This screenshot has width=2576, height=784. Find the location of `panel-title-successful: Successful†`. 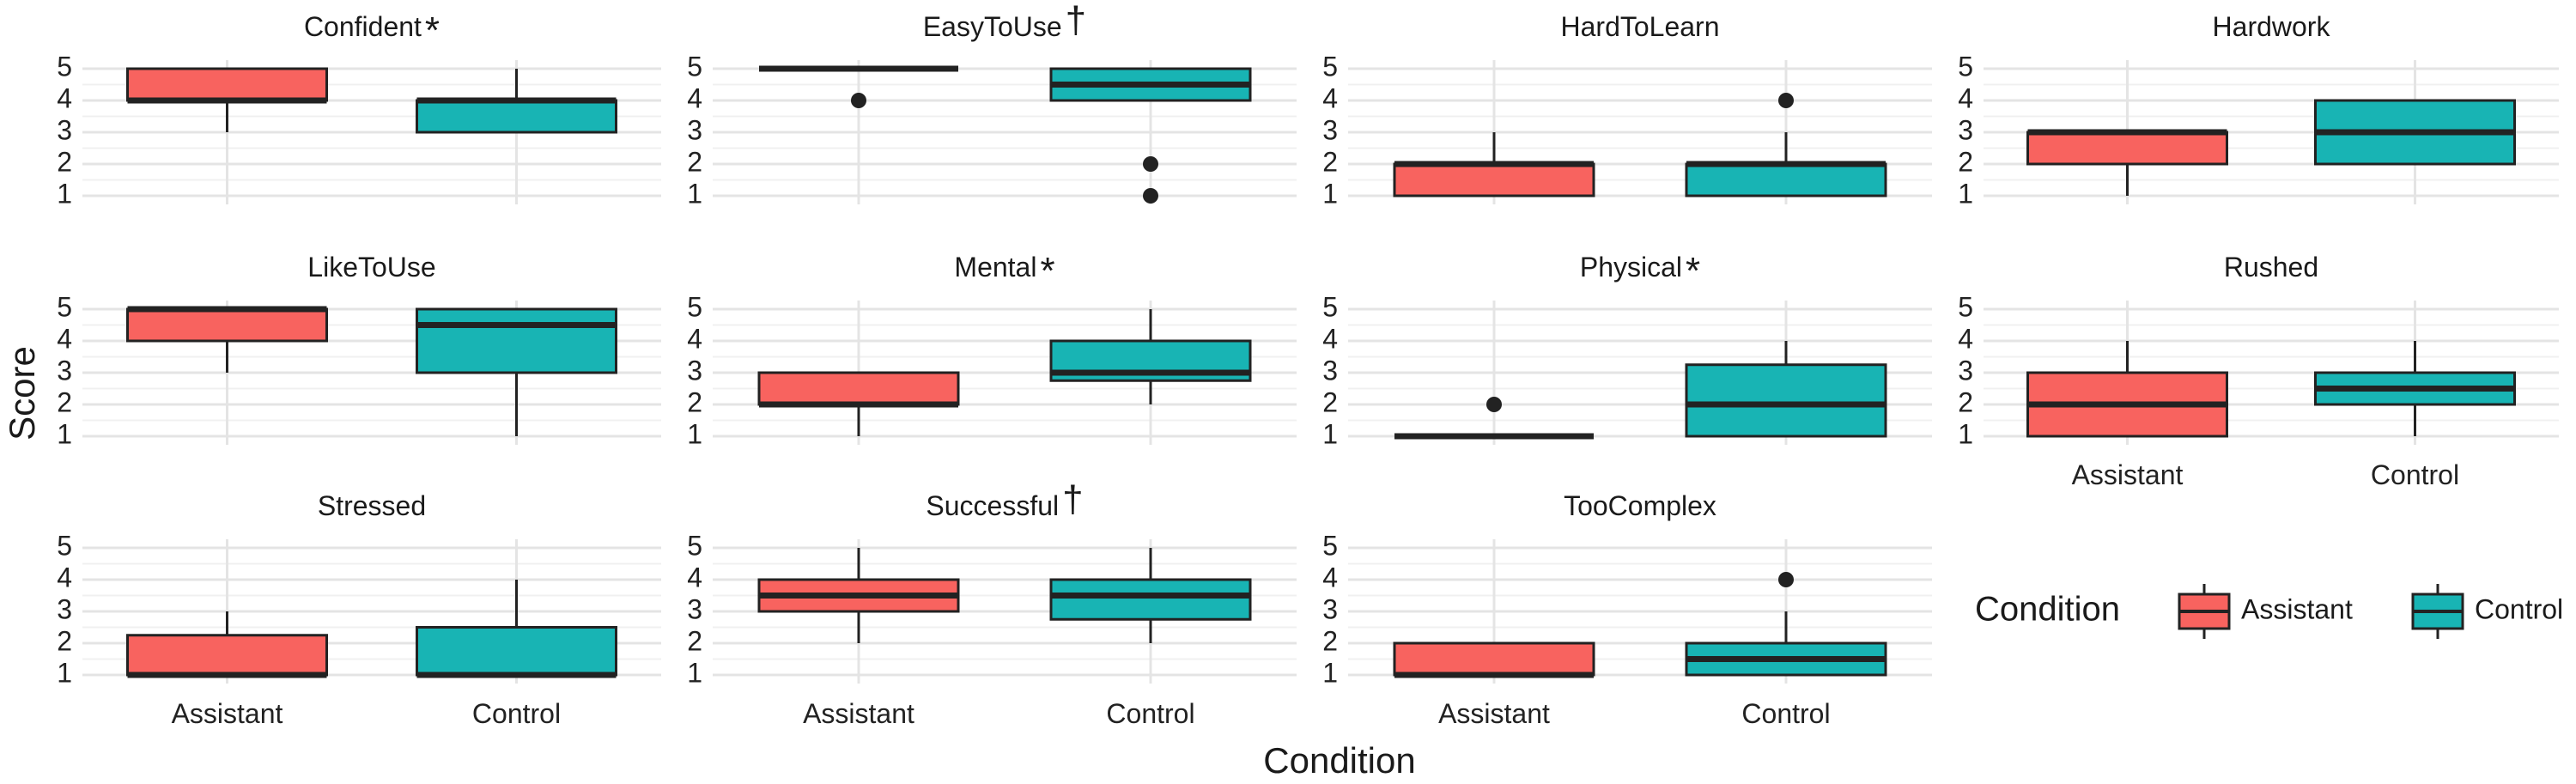

panel-title-successful: Successful† is located at coordinates (1005, 499).